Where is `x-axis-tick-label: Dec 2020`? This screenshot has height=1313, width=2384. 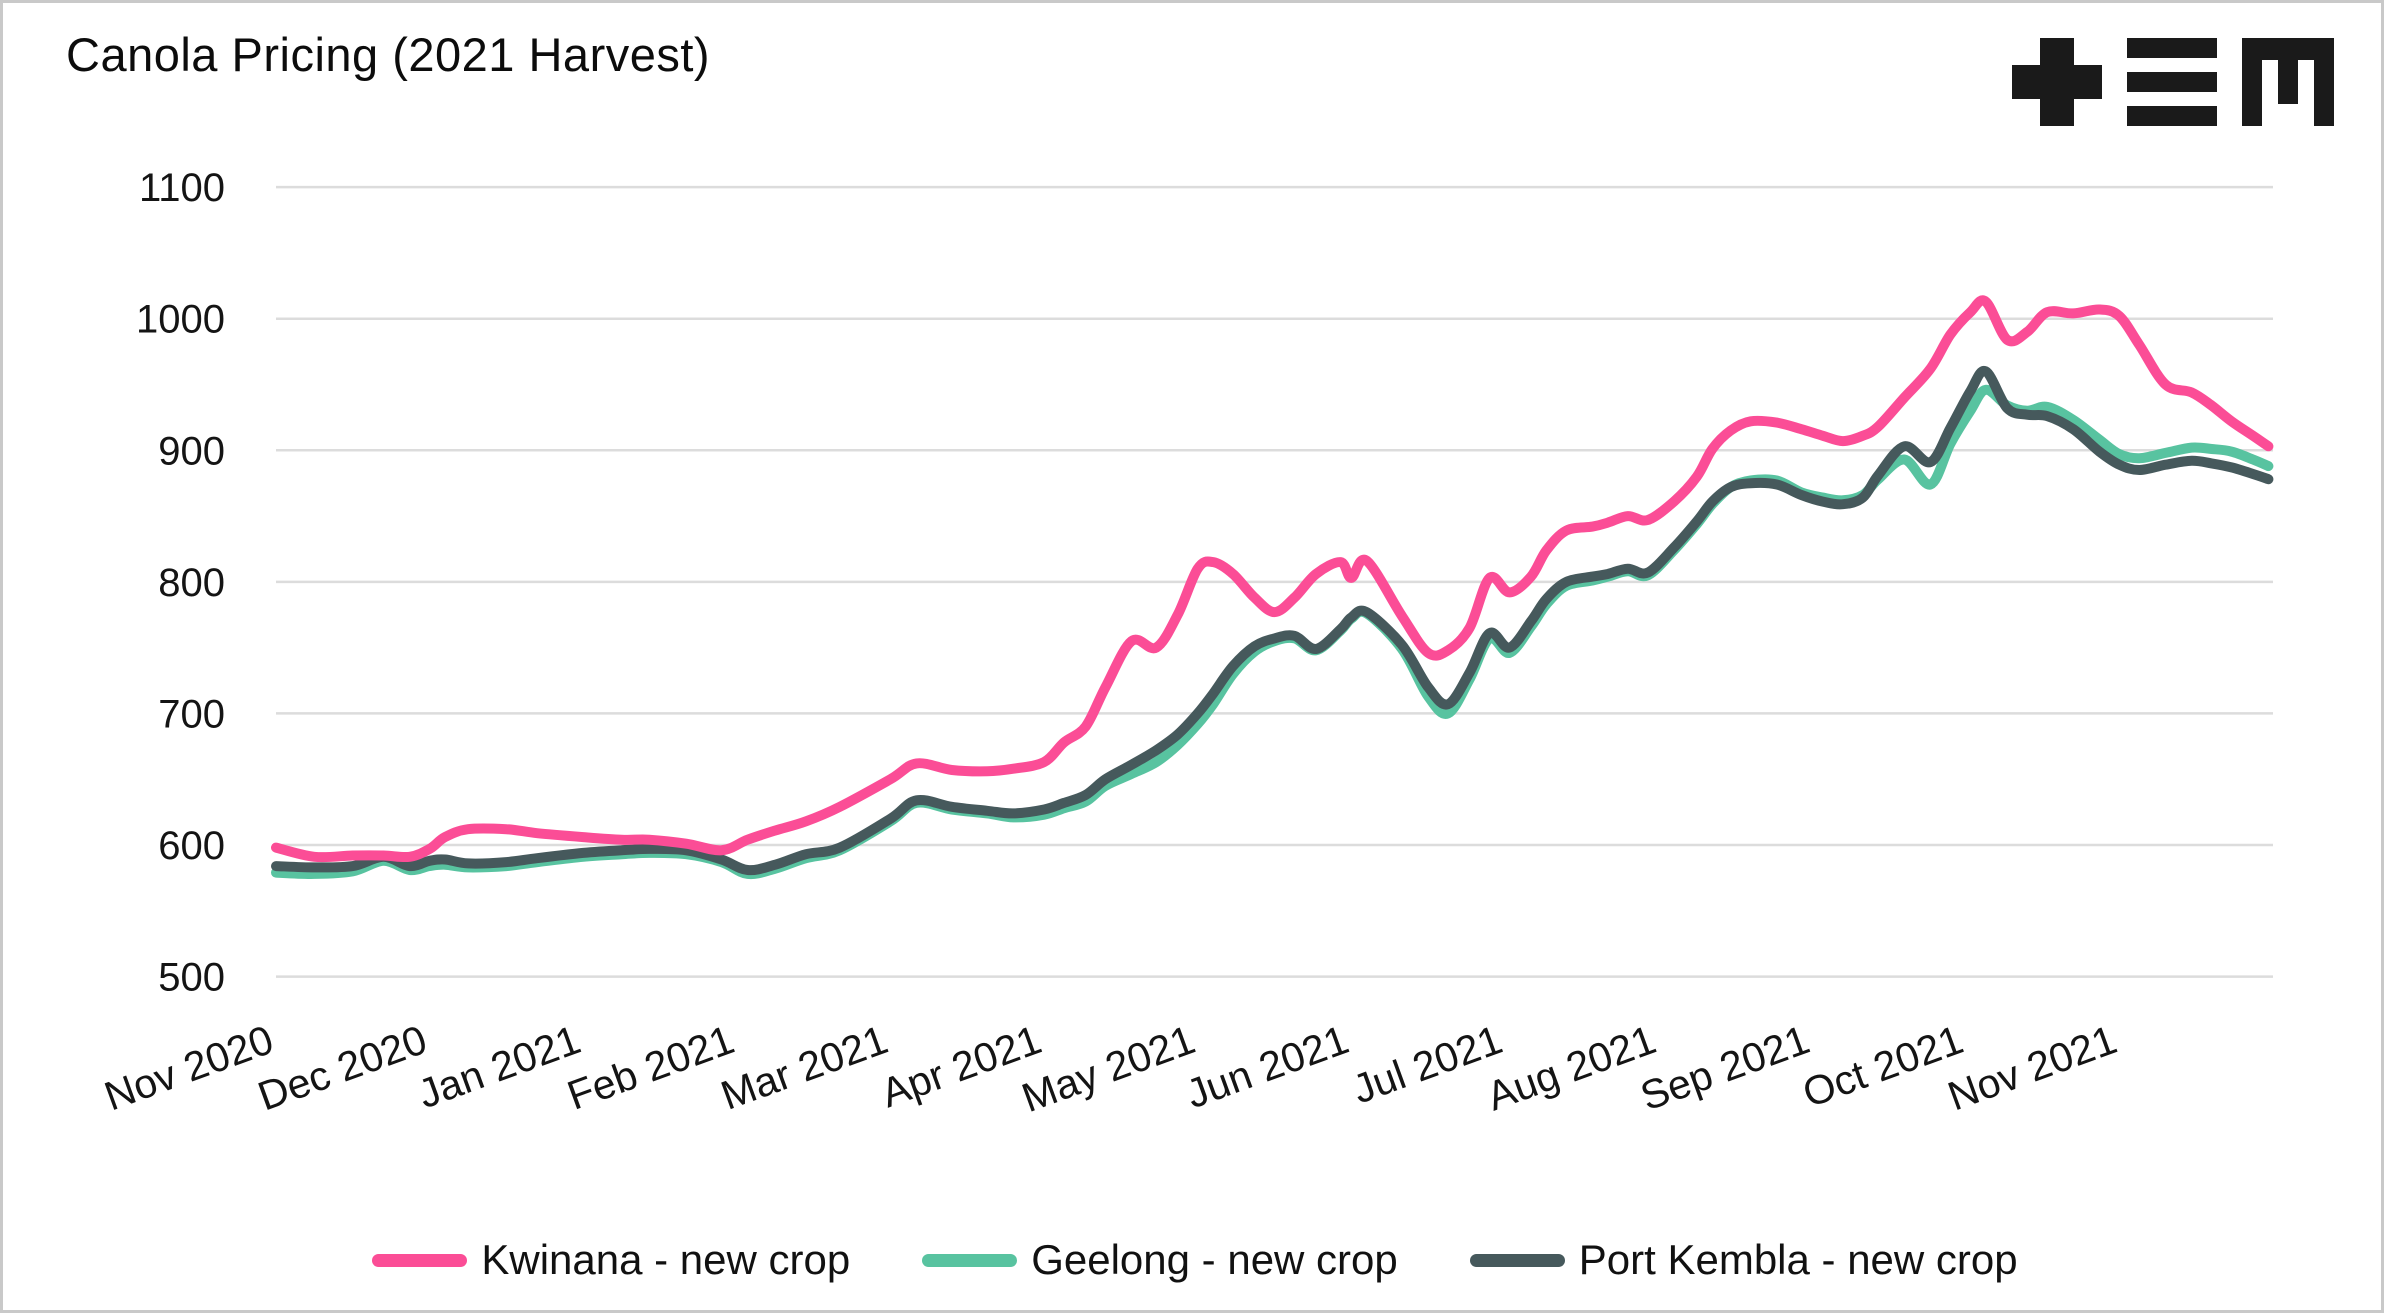
x-axis-tick-label: Dec 2020 is located at coordinates (342, 1067).